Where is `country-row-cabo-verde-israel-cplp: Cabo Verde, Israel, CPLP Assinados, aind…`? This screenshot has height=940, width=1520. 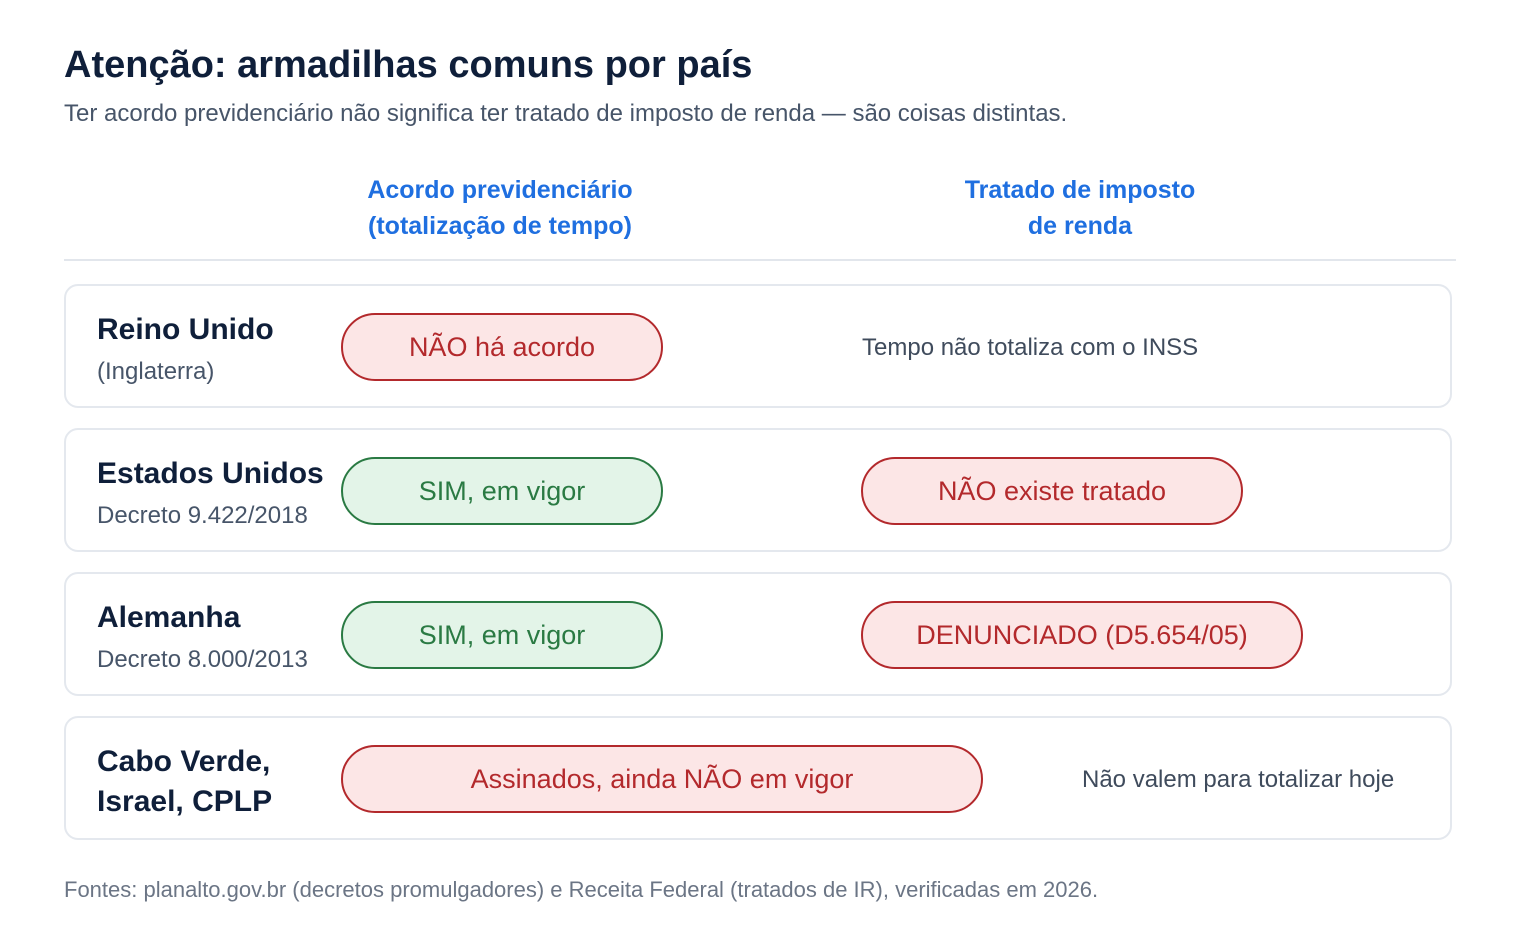
country-row-cabo-verde-israel-cplp: Cabo Verde, Israel, CPLP Assinados, aind… is located at coordinates (758, 778).